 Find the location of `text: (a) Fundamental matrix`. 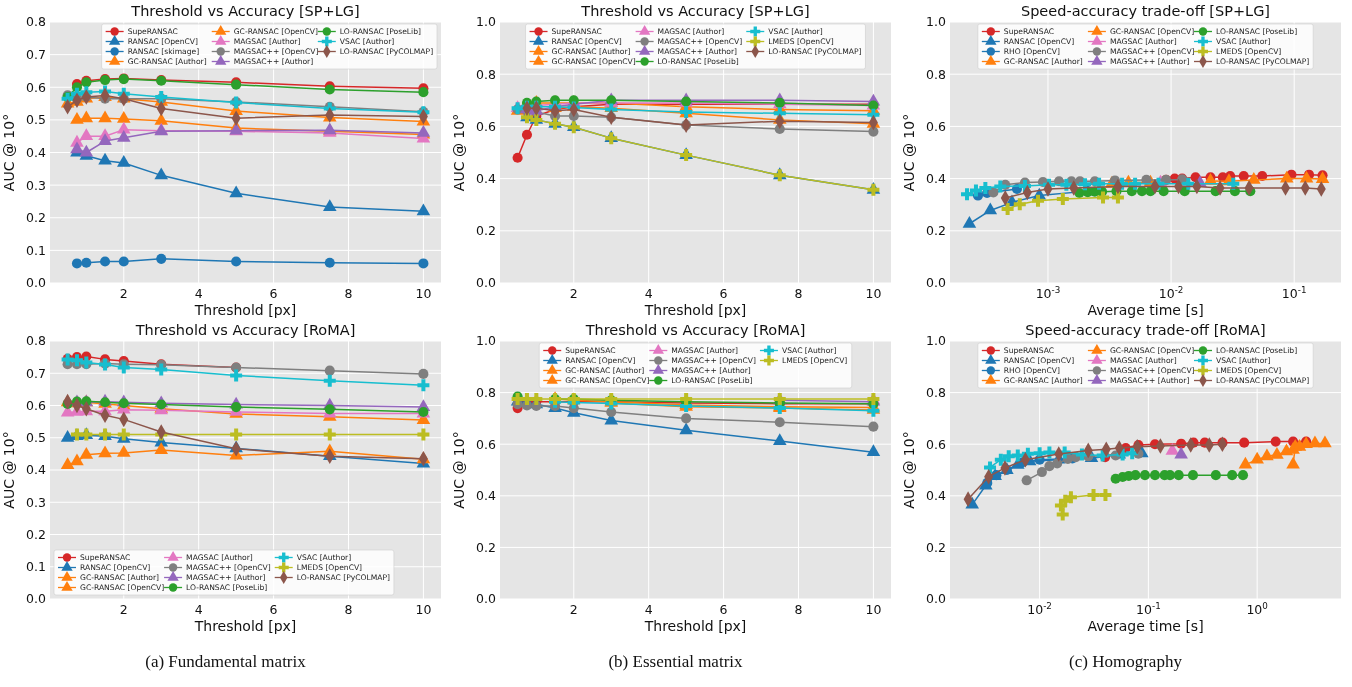

text: (a) Fundamental matrix is located at coordinates (226, 661).